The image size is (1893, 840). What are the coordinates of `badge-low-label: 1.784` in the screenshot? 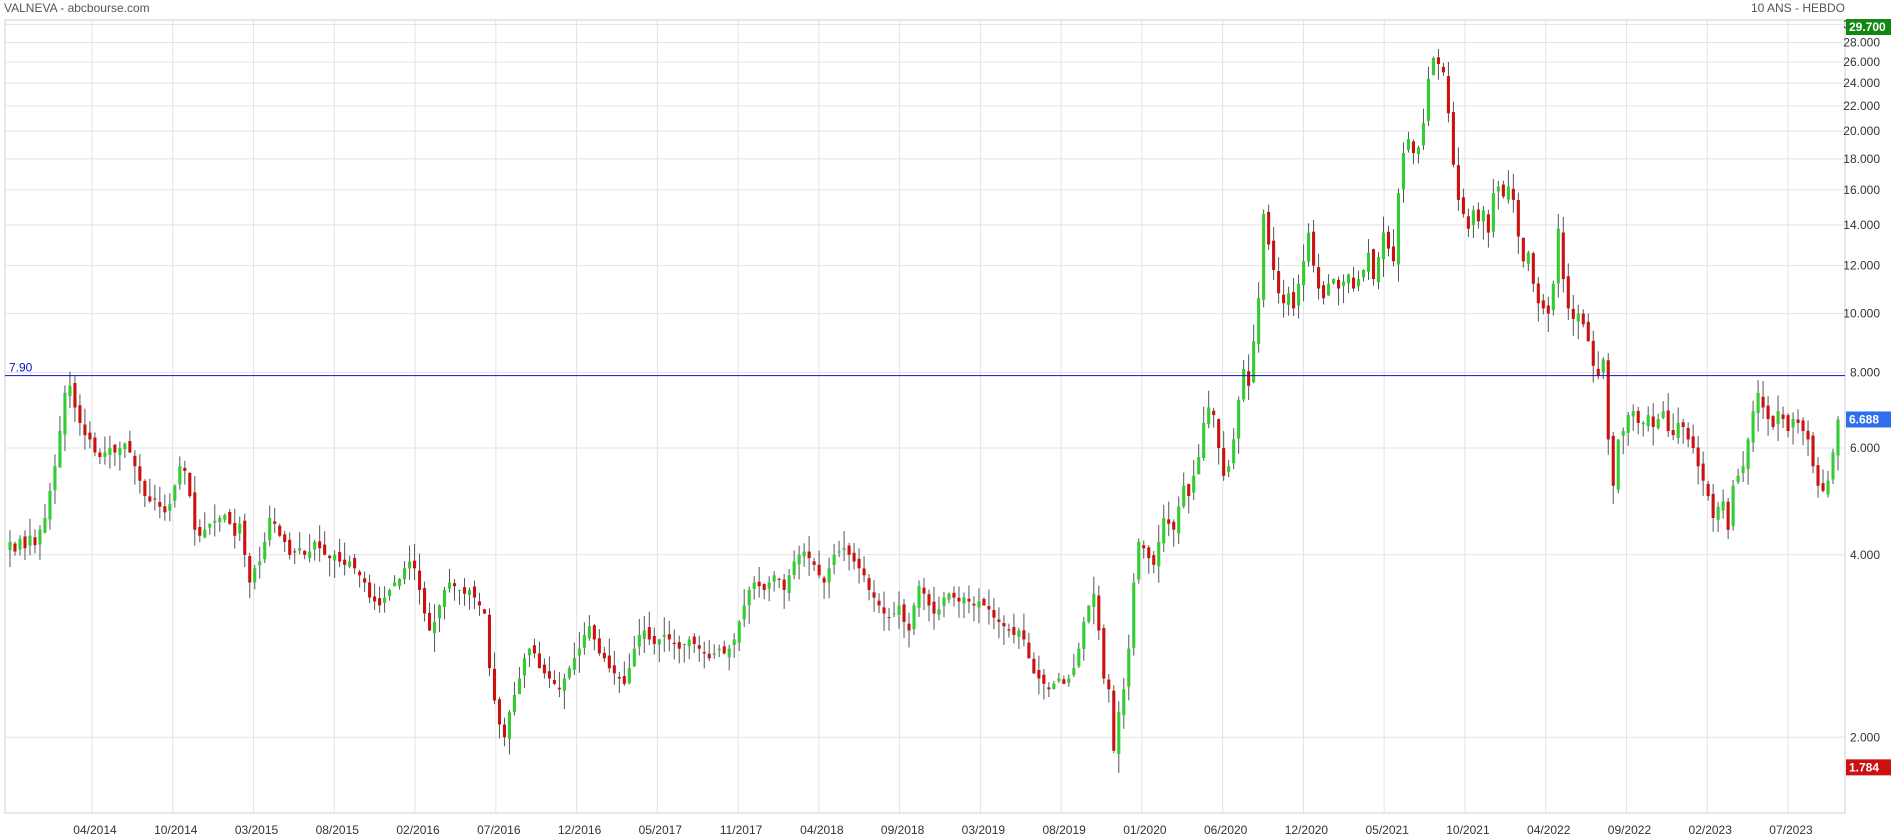 It's located at (1864, 767).